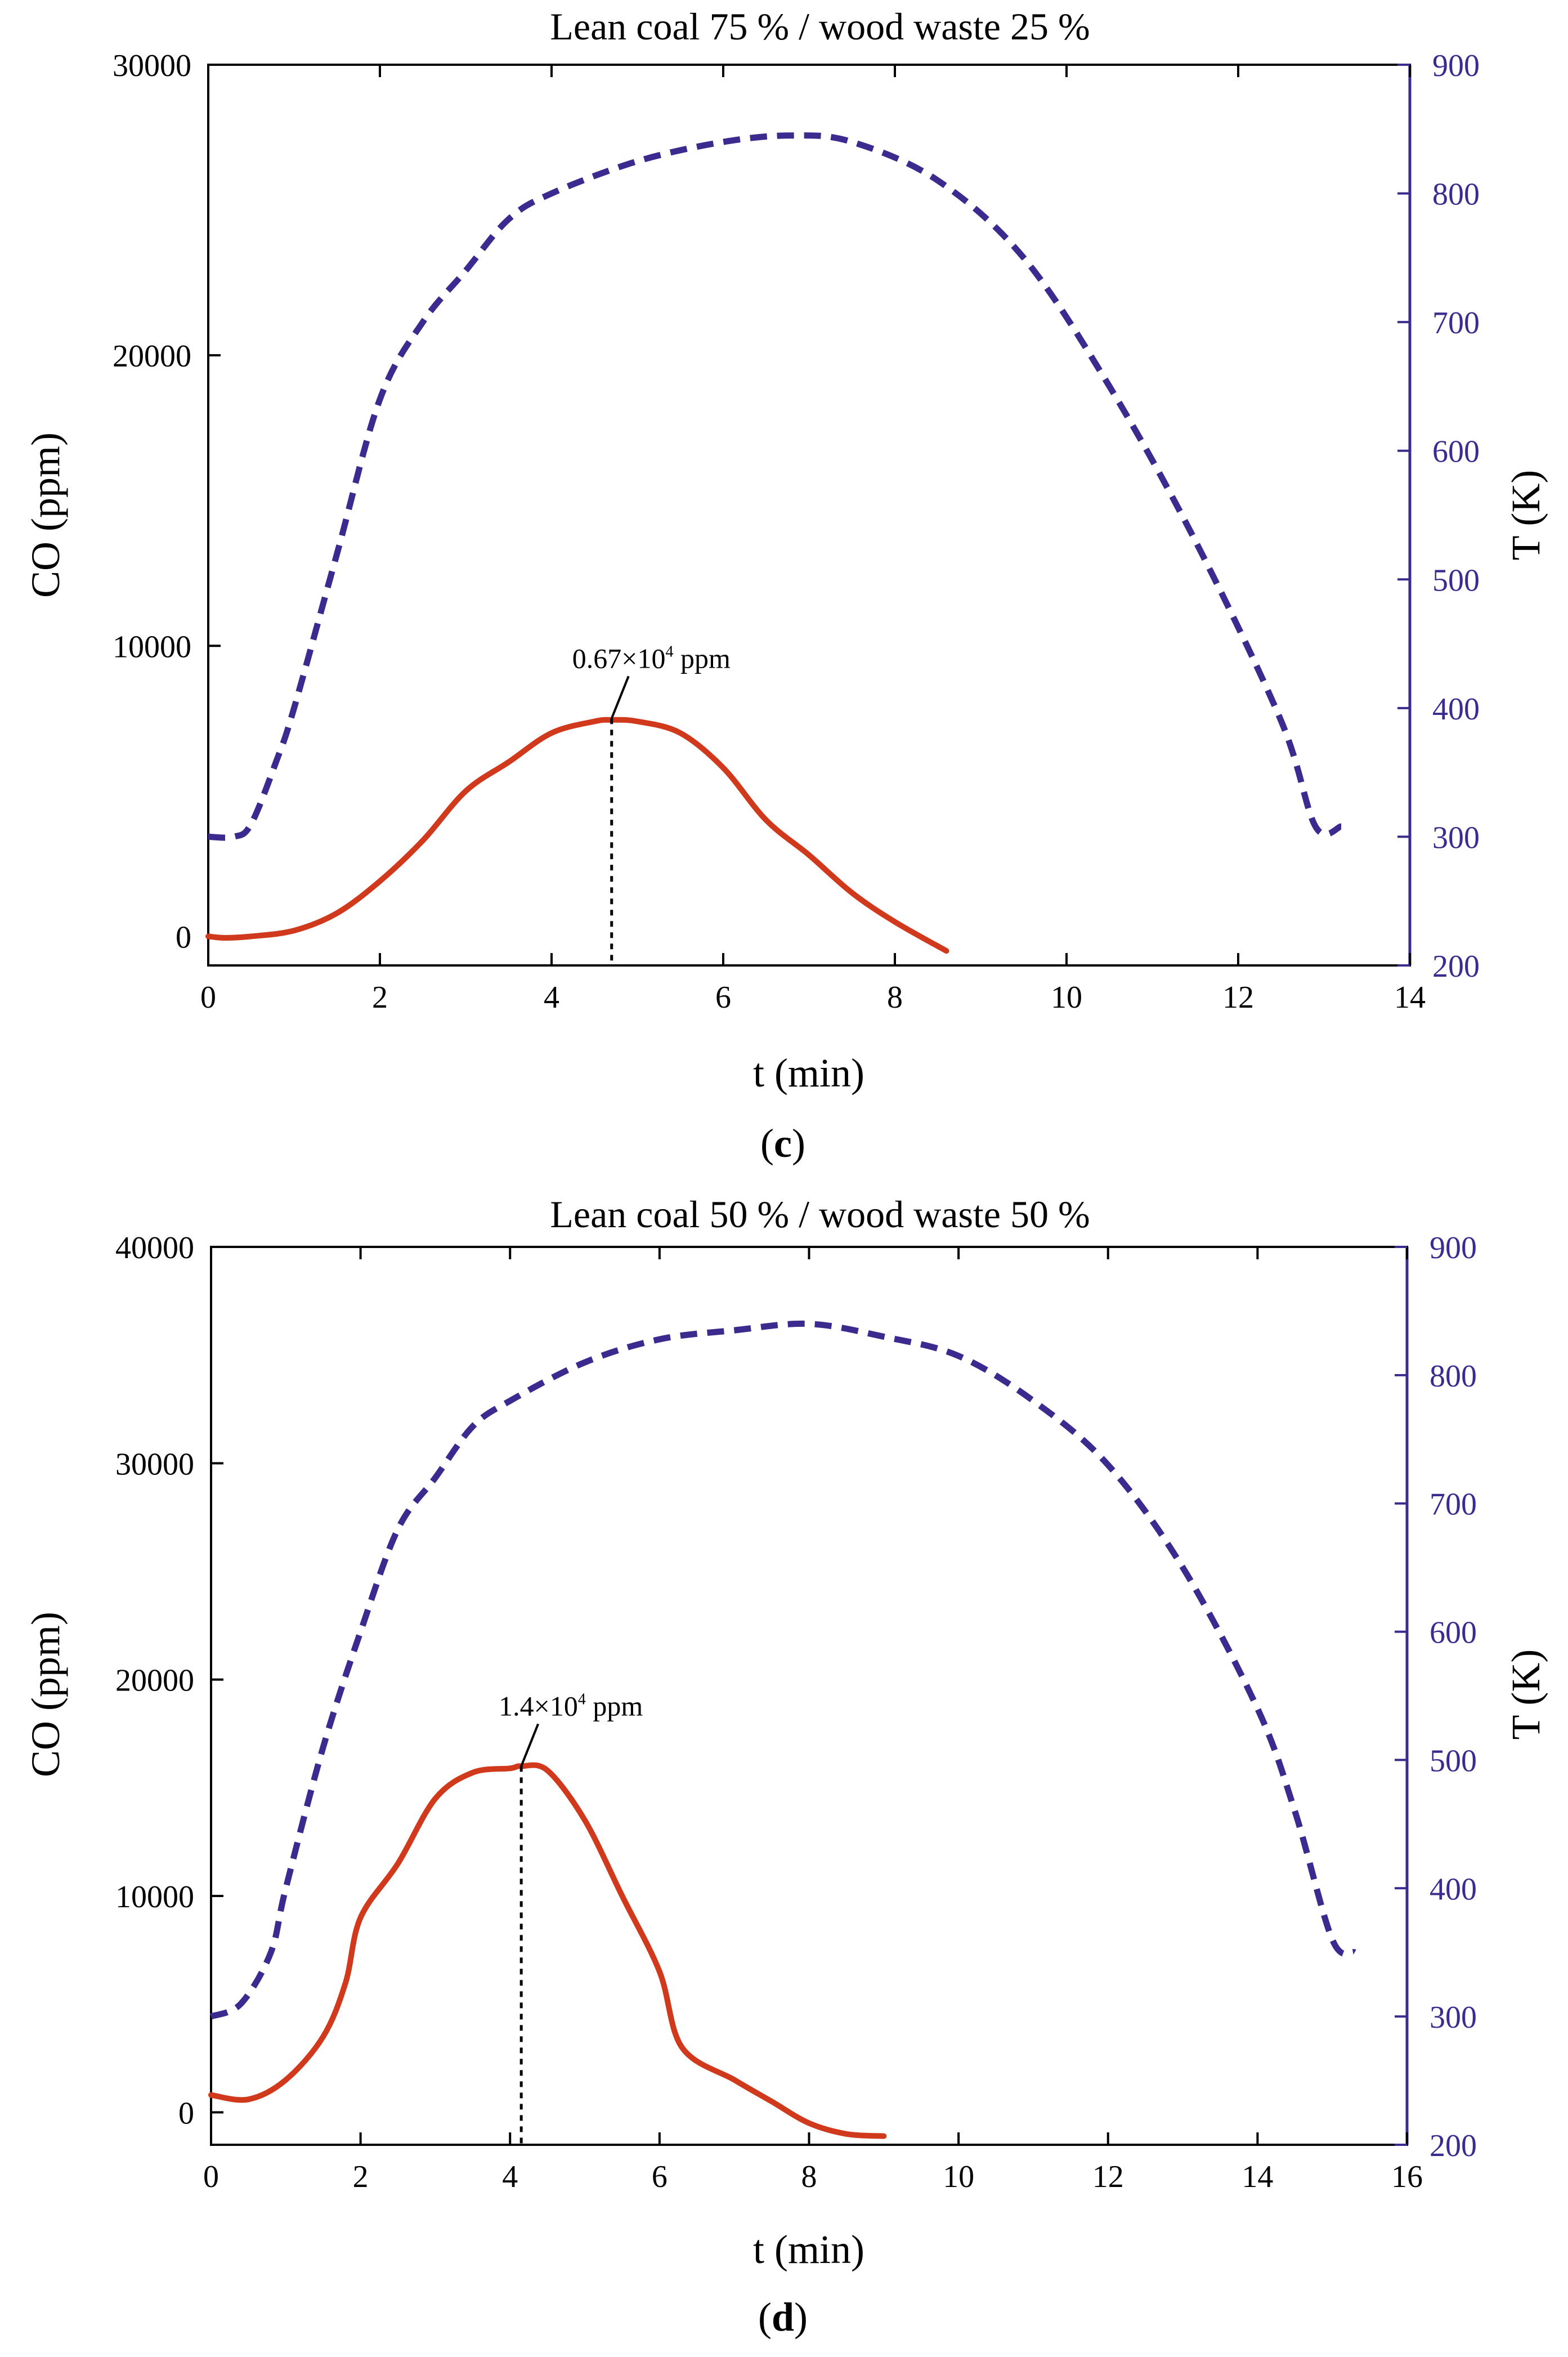 The height and width of the screenshot is (2357, 1568). I want to click on panel-d-y-tick-label: 0, so click(186, 2113).